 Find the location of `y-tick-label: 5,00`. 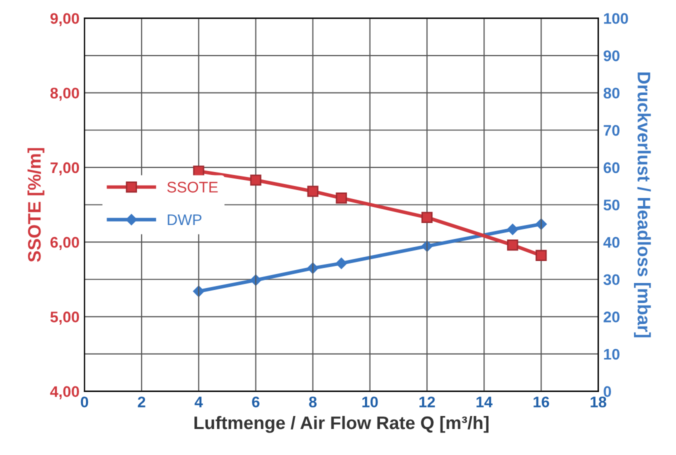

y-tick-label: 5,00 is located at coordinates (65, 318).